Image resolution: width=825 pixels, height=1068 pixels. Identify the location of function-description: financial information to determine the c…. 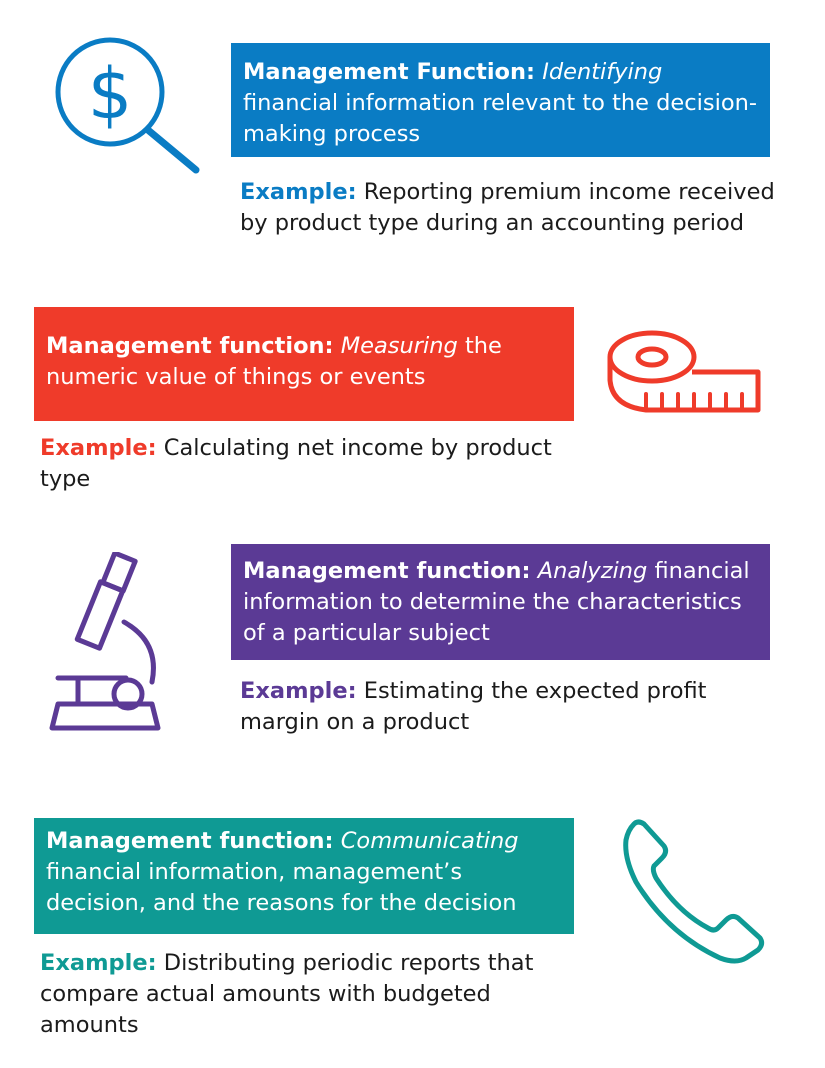
(496, 602).